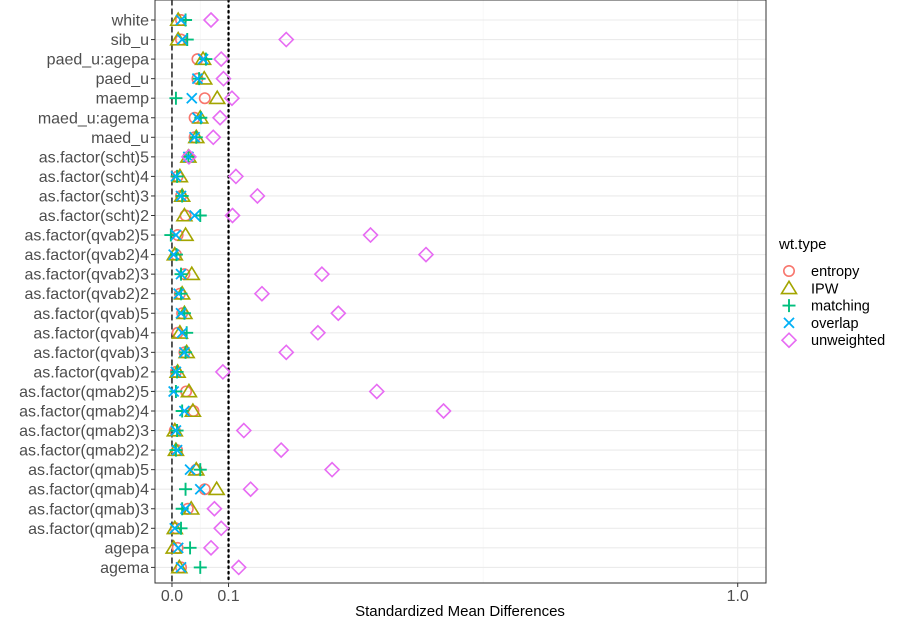 This screenshot has width=901, height=624. What do you see at coordinates (91, 314) in the screenshot?
I see `y-tick-label: as.factor(qvab)5` at bounding box center [91, 314].